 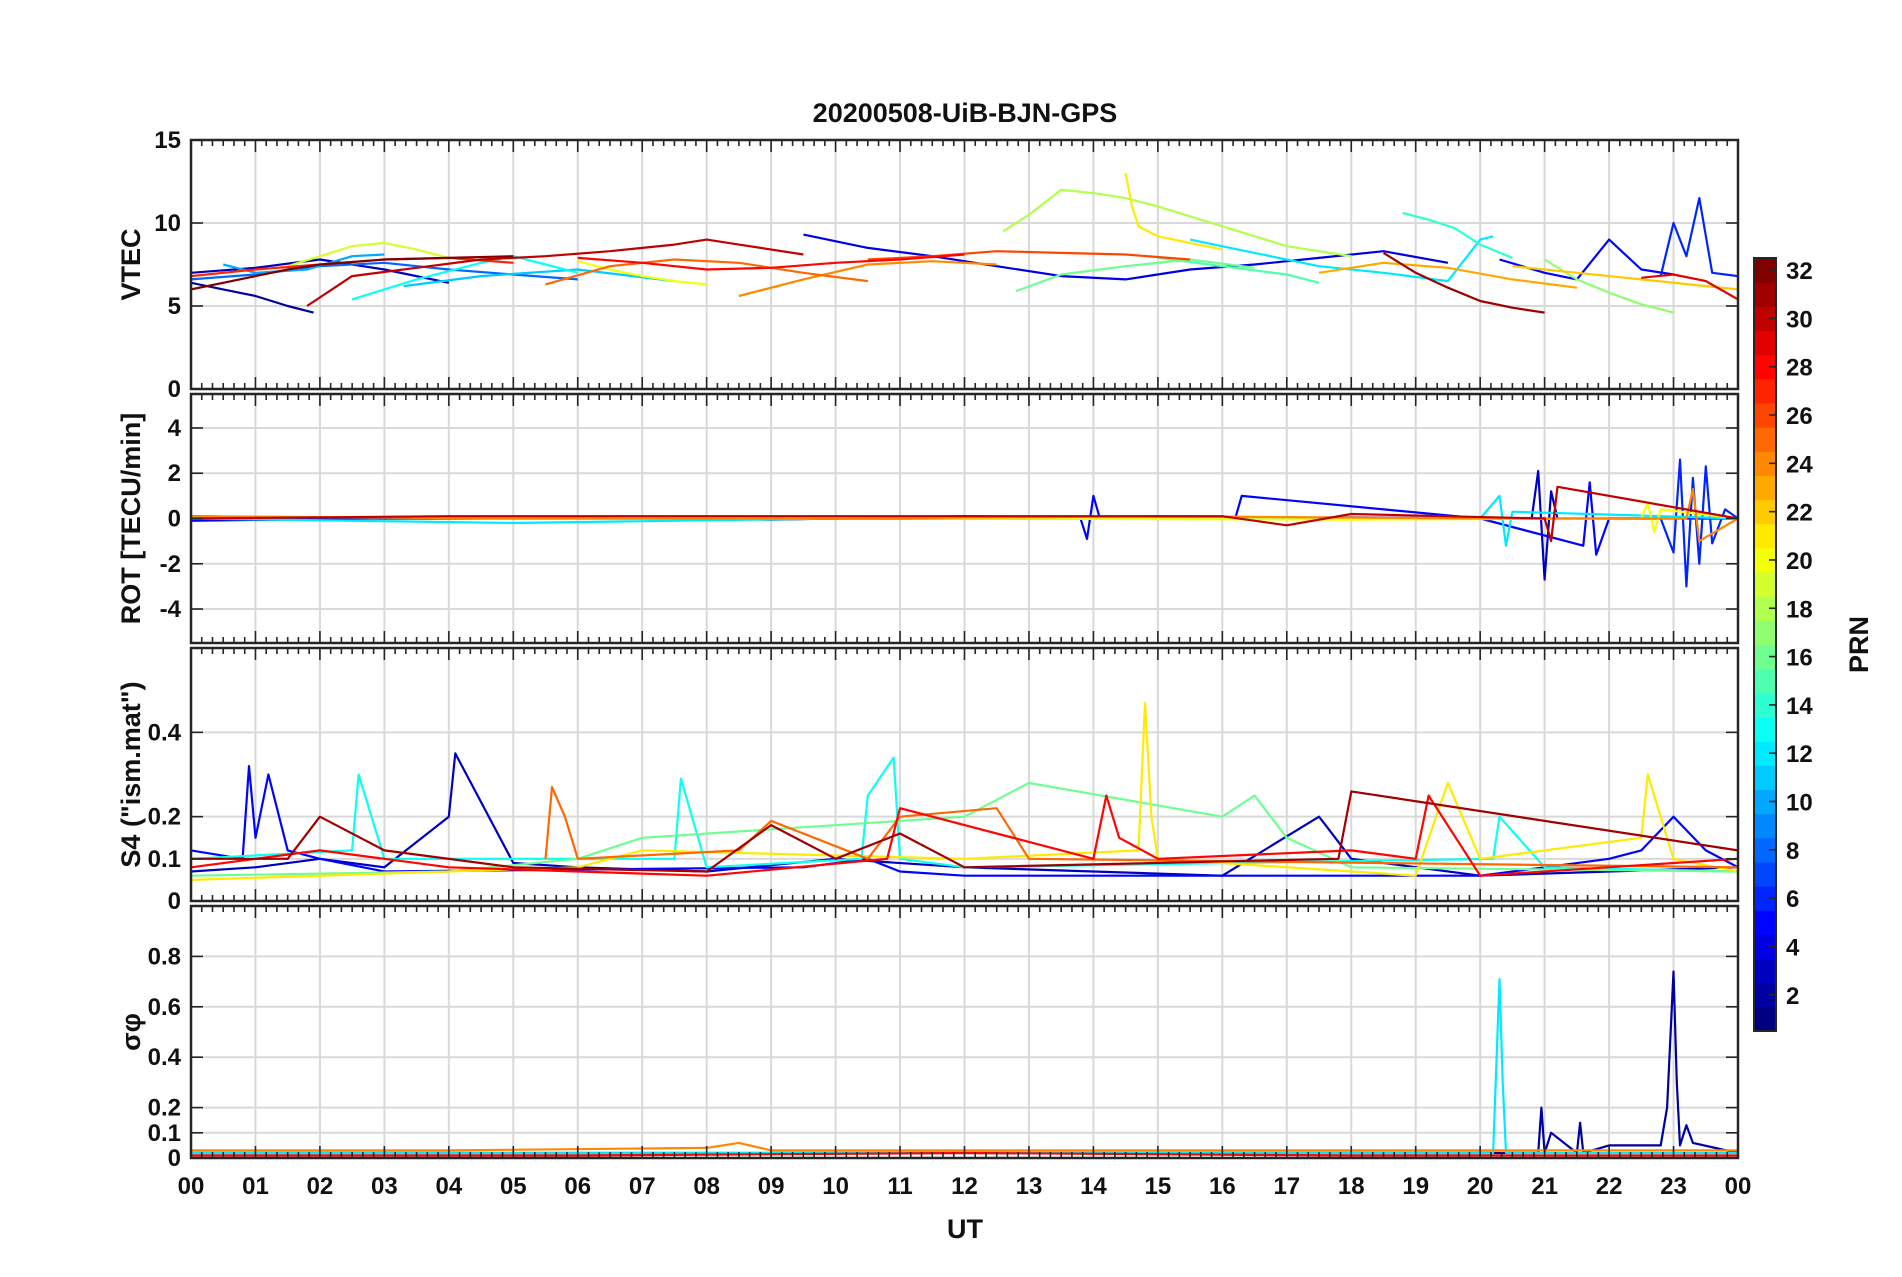 What do you see at coordinates (1158, 1186) in the screenshot?
I see `x-tick-label: 15` at bounding box center [1158, 1186].